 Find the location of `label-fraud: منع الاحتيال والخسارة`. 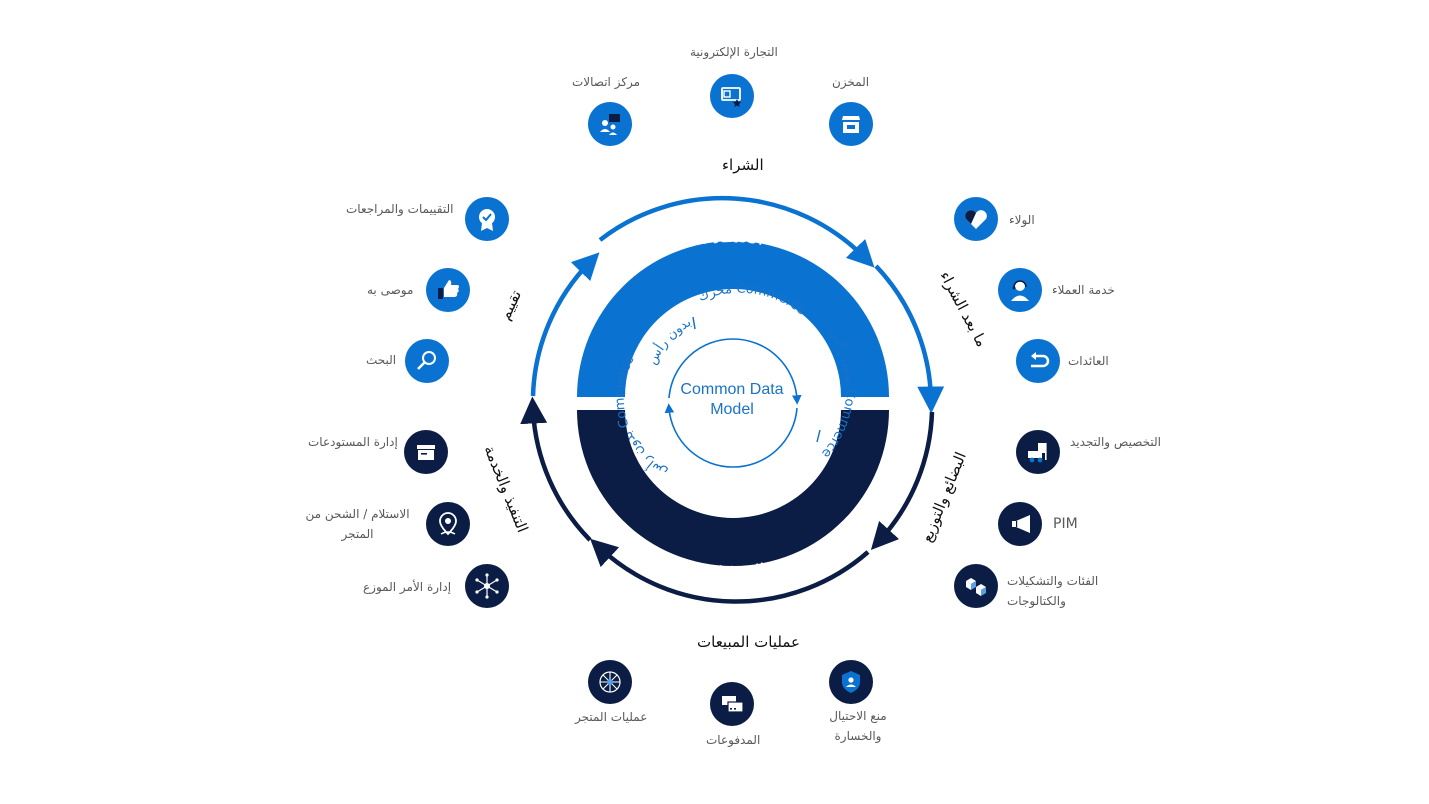

label-fraud: منع الاحتيال والخسارة is located at coordinates (858, 726).